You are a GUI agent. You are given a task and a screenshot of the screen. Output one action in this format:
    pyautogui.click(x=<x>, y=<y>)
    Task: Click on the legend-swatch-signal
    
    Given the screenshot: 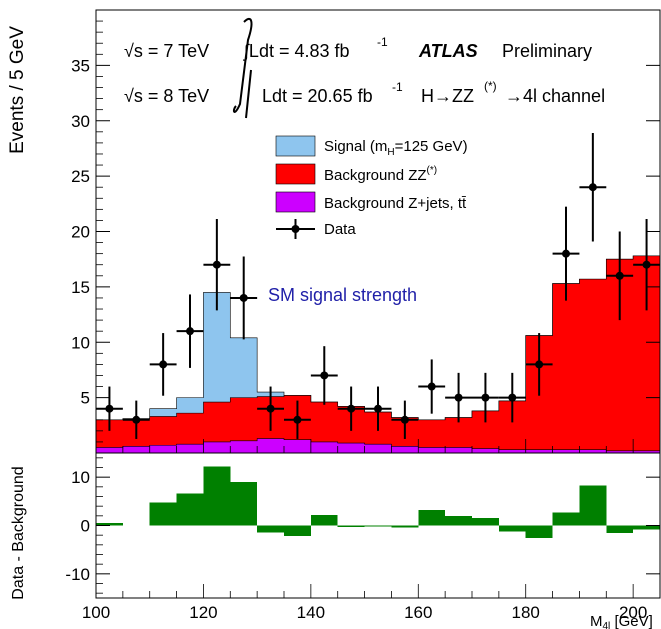 What is the action you would take?
    pyautogui.click(x=295, y=146)
    